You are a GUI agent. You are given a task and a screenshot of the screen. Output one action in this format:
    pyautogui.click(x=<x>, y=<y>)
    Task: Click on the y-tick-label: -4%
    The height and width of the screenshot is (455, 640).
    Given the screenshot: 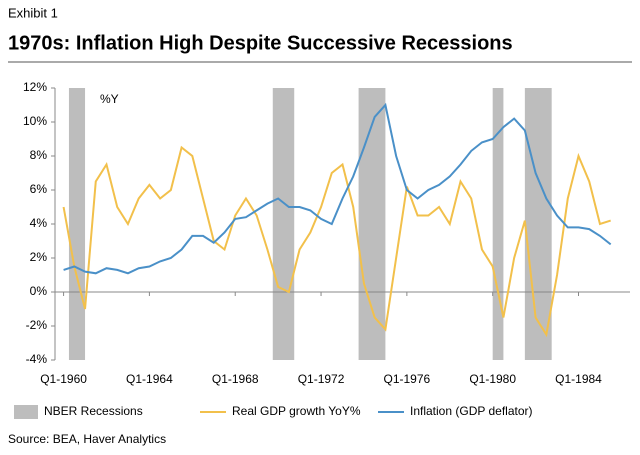 What is the action you would take?
    pyautogui.click(x=37, y=359)
    